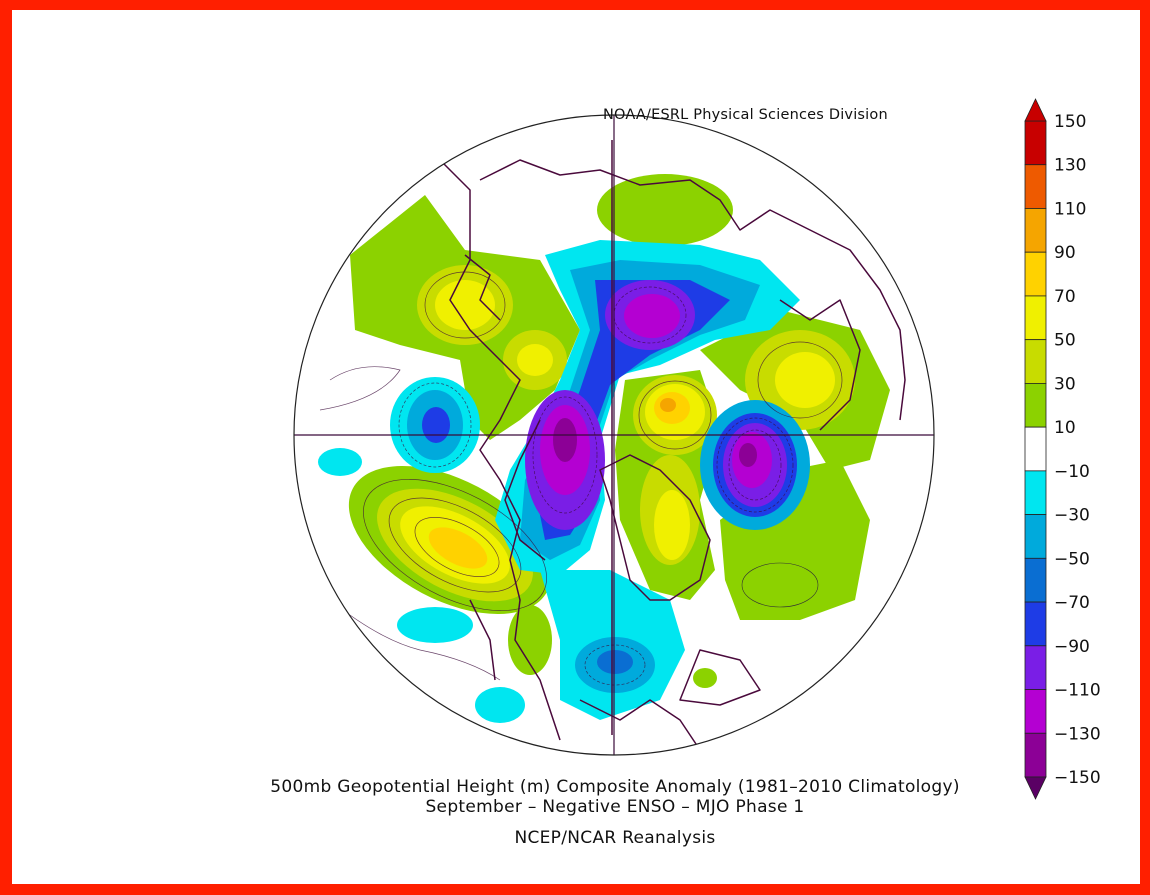 This screenshot has width=1150, height=895. Describe the element at coordinates (465, 317) in the screenshot. I see `positive-anomaly-asia` at that location.